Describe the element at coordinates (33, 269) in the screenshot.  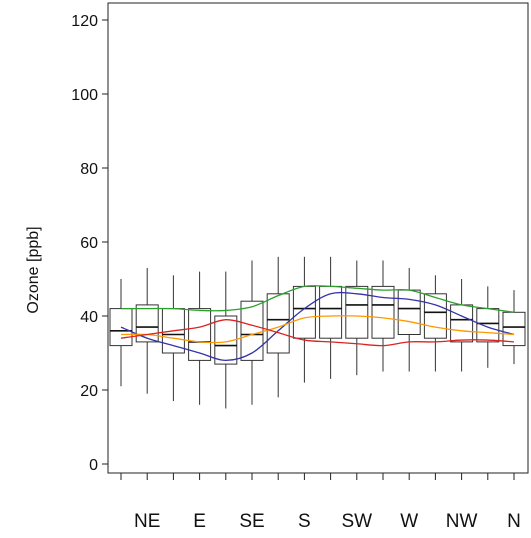
I see `y-axis-label: Ozone [ppb]` at that location.